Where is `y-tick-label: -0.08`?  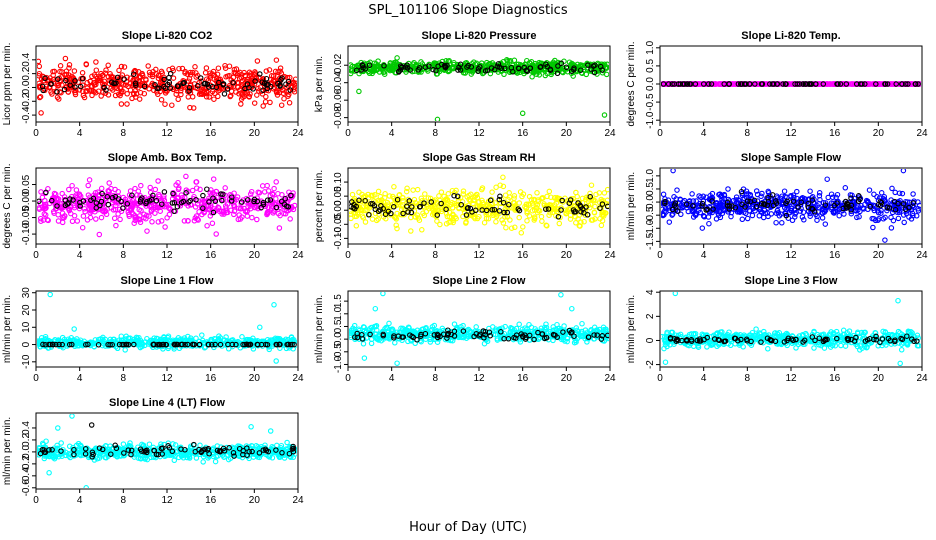
y-tick-label: -0.08 is located at coordinates (338, 117).